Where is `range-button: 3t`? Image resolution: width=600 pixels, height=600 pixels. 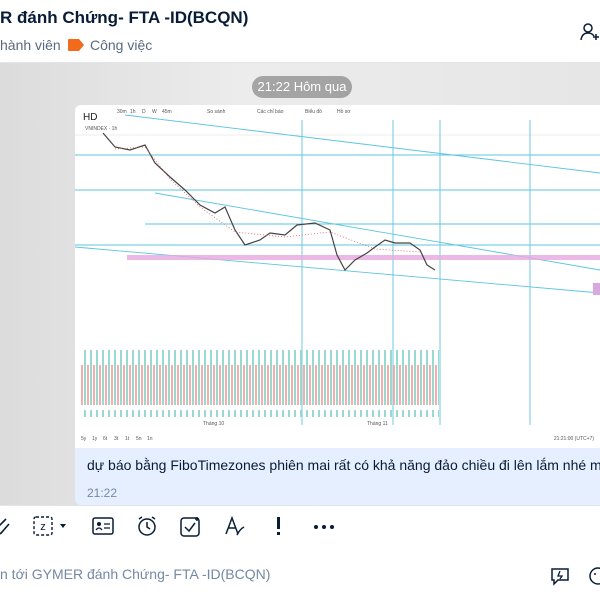
range-button: 3t is located at coordinates (116, 439).